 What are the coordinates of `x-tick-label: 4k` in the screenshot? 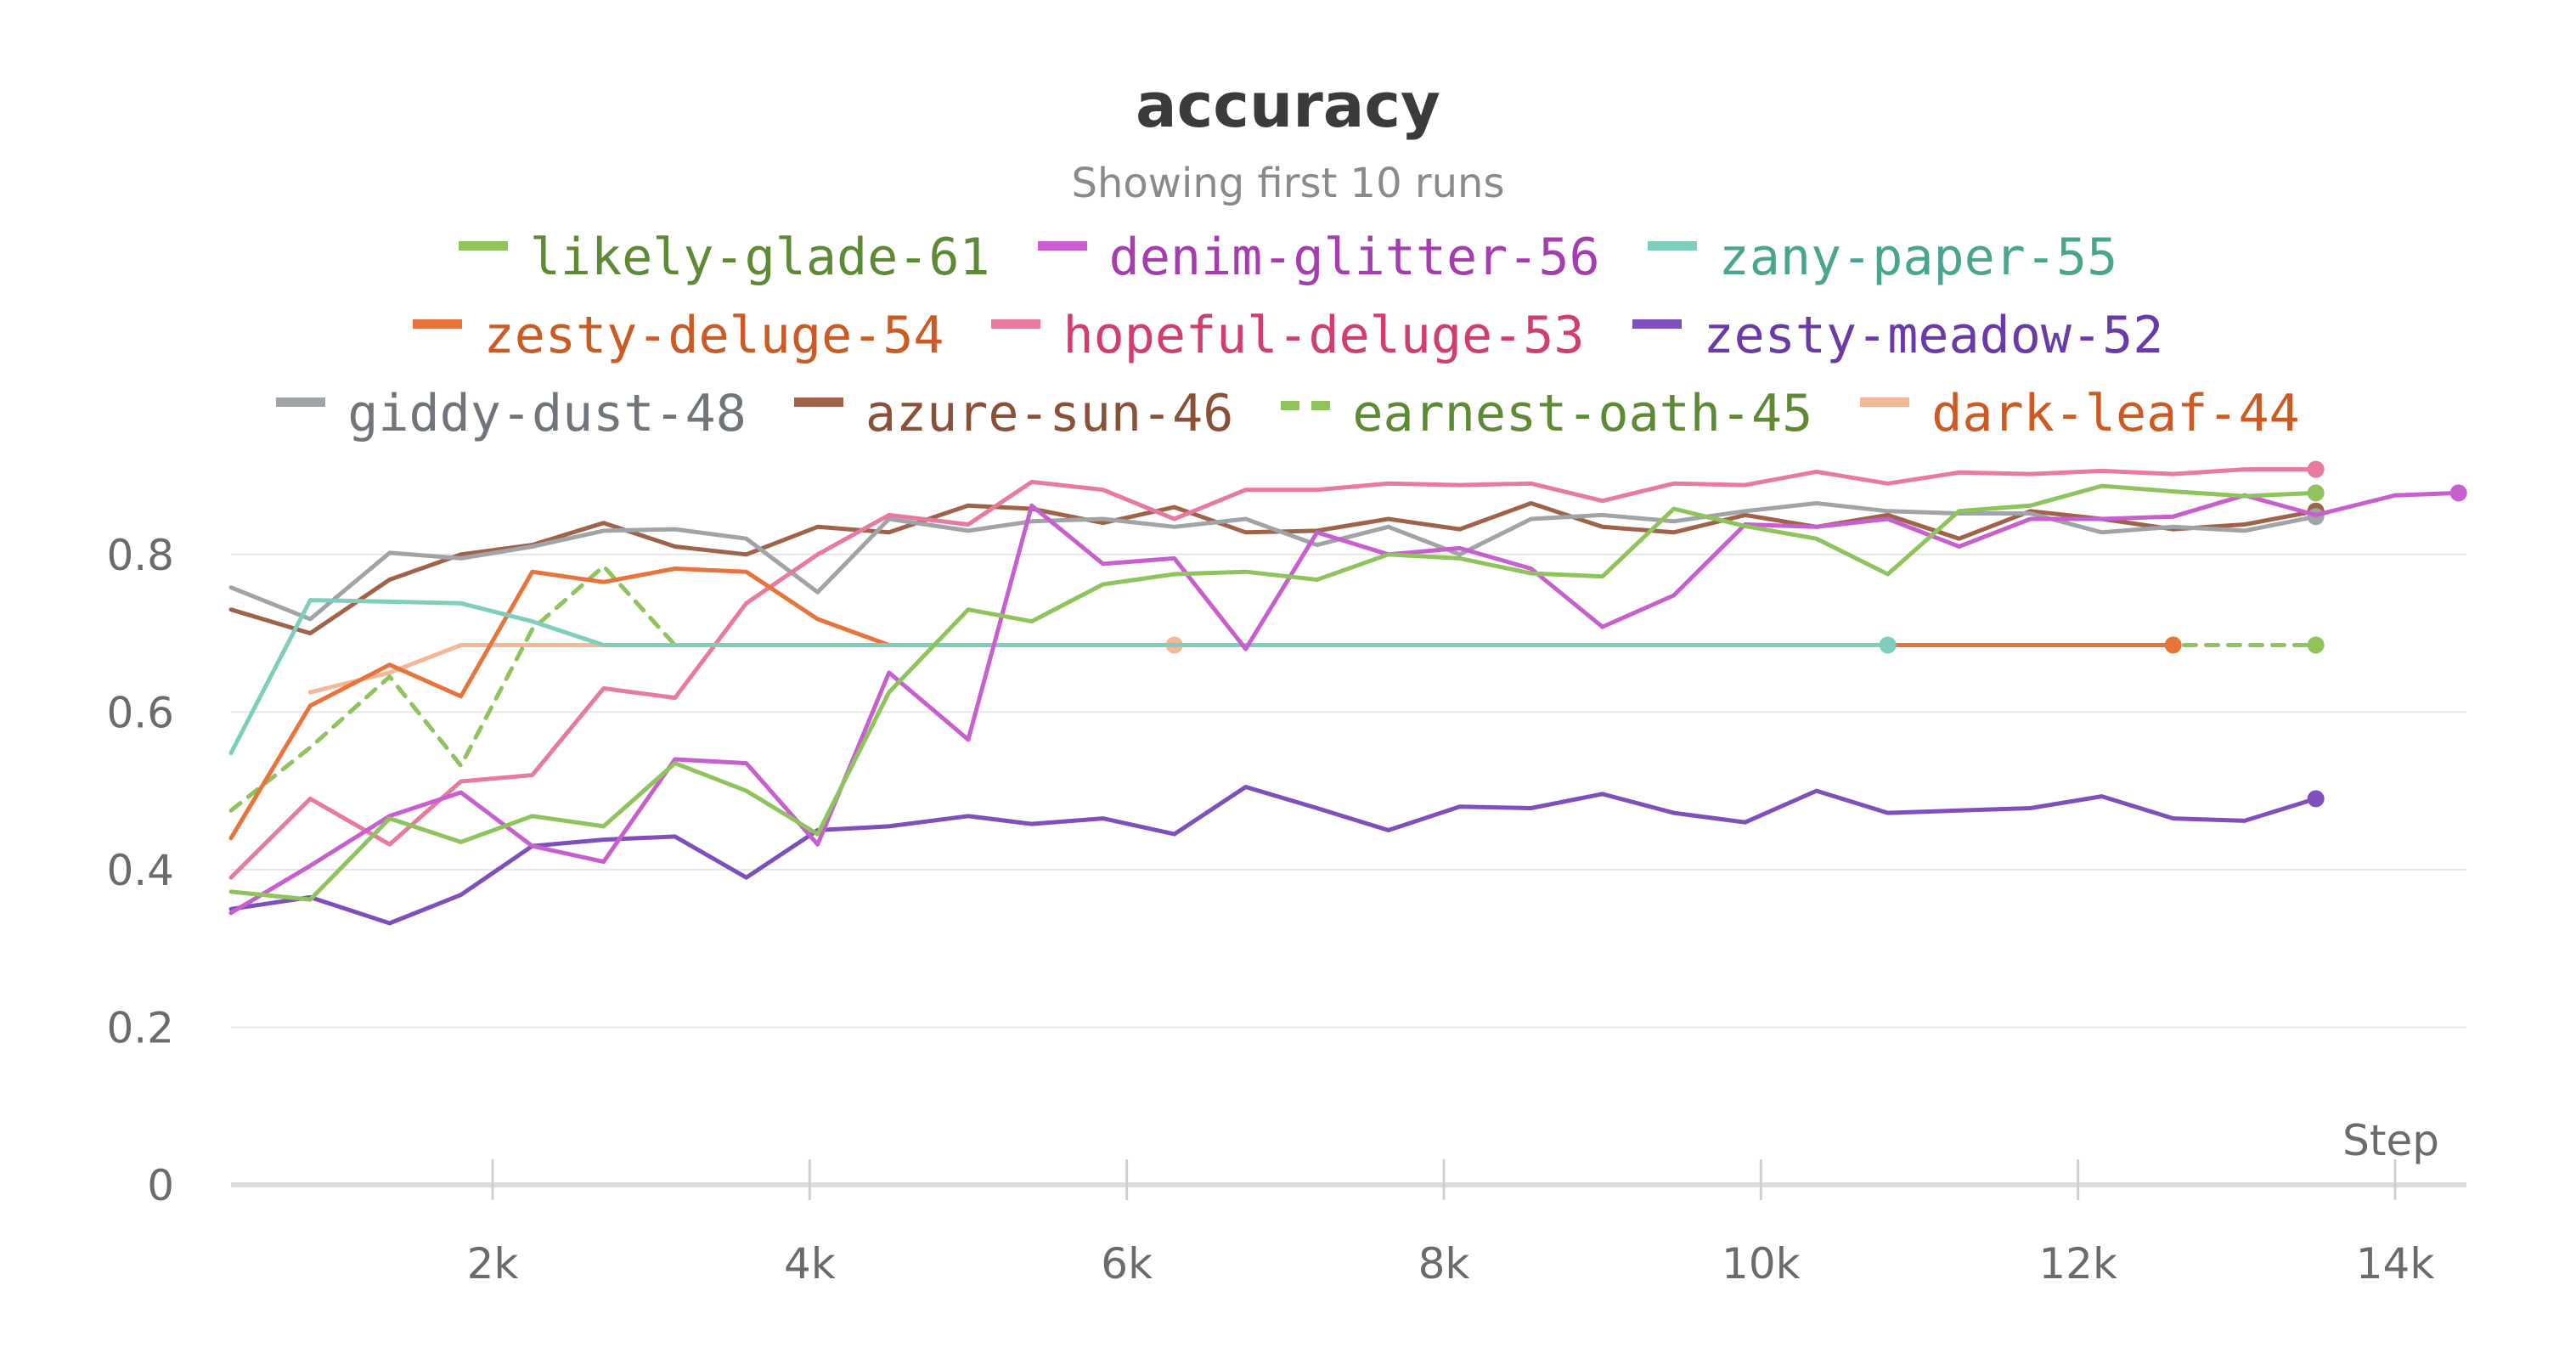 It's located at (810, 1263).